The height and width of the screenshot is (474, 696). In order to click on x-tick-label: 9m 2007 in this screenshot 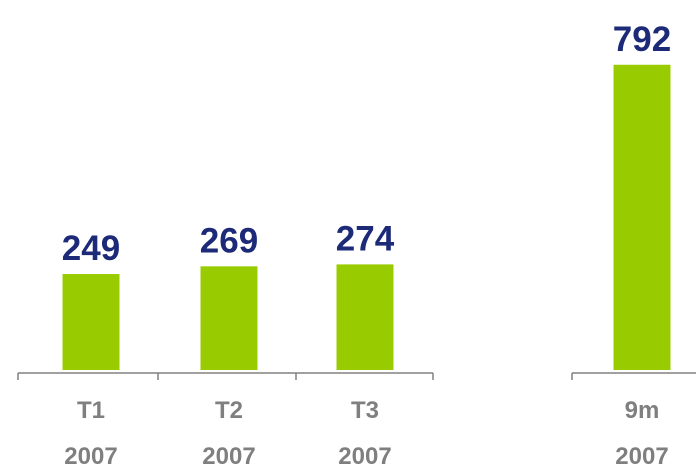, I will do `click(642, 433)`.